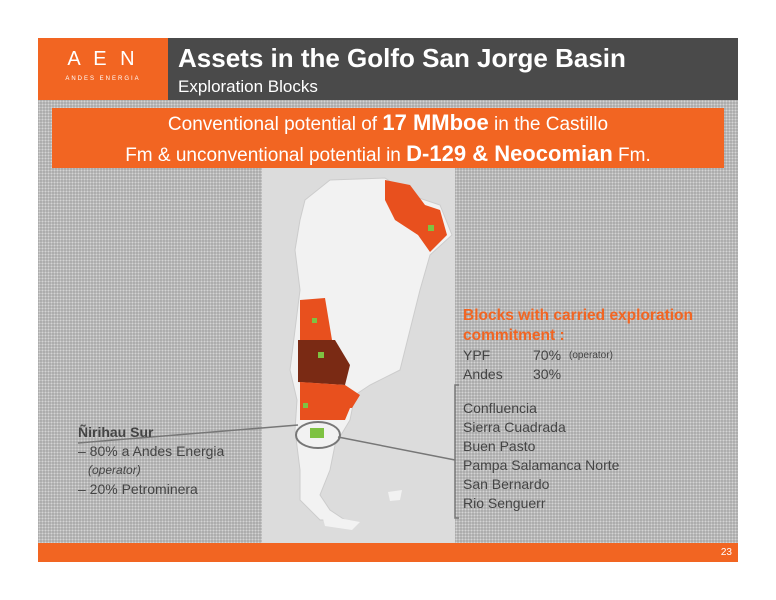  Describe the element at coordinates (275, 124) in the screenshot. I see `text: Conventional potential of` at that location.